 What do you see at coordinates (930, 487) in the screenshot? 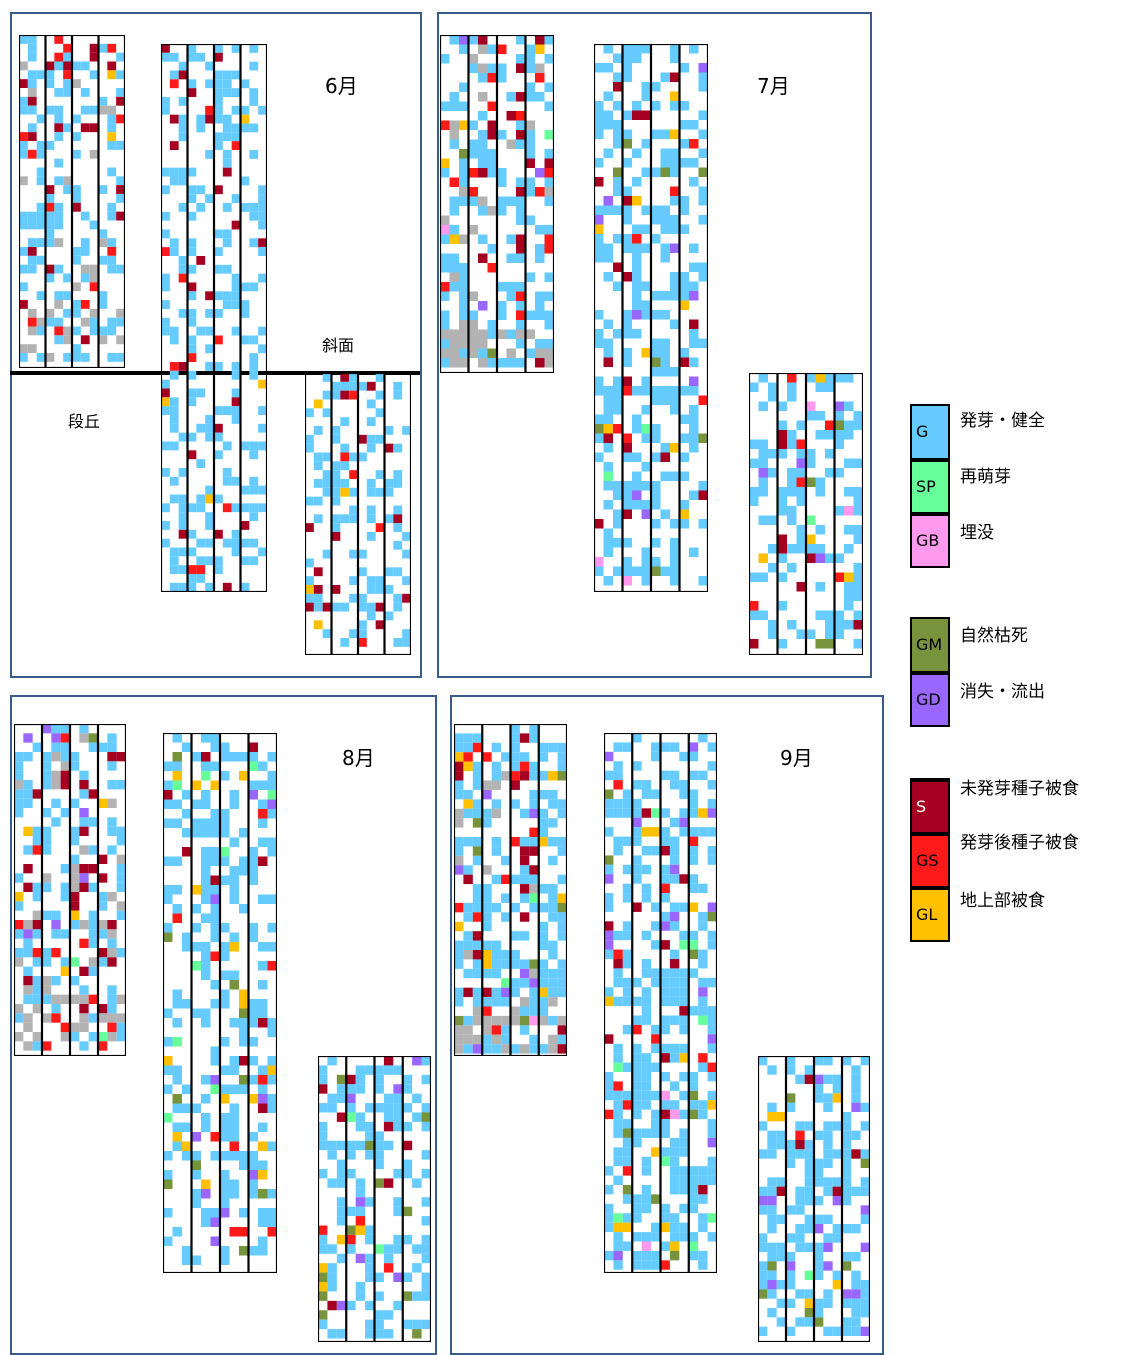
I see `legend-swatch-sp: SP` at bounding box center [930, 487].